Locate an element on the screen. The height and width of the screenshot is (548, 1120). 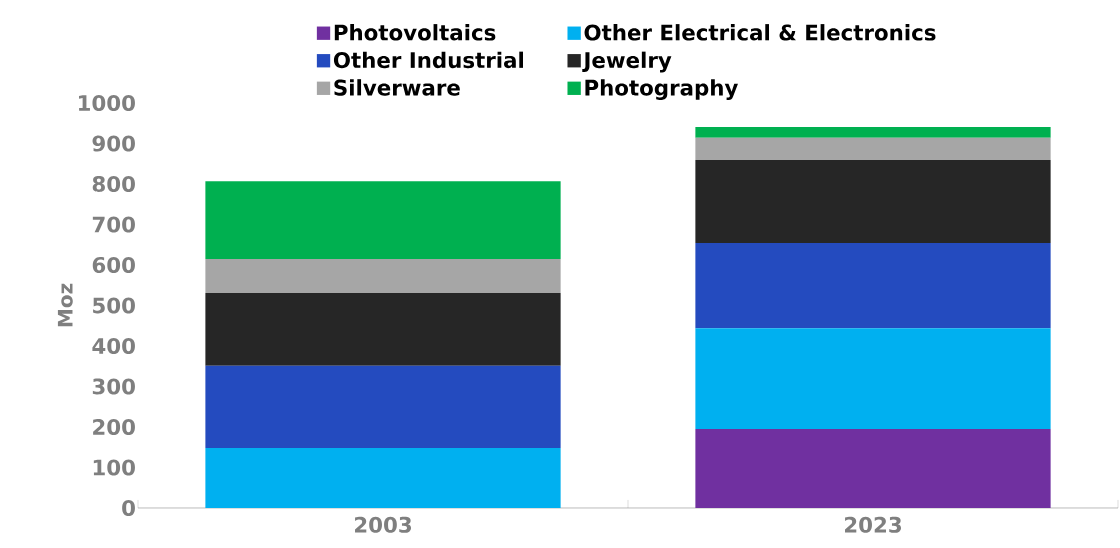
legend-label: Other Industrial is located at coordinates (428, 60).